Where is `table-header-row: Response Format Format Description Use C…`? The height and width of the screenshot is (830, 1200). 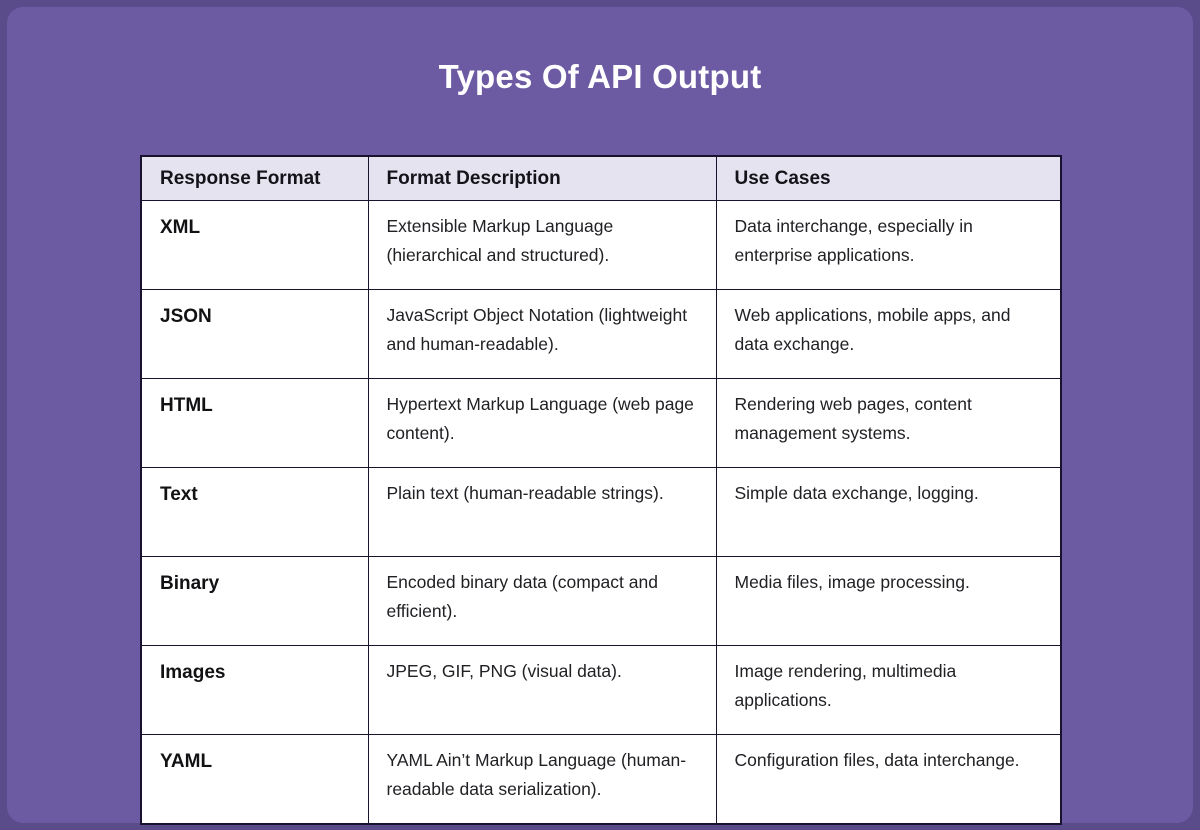
table-header-row: Response Format Format Description Use C… is located at coordinates (601, 178).